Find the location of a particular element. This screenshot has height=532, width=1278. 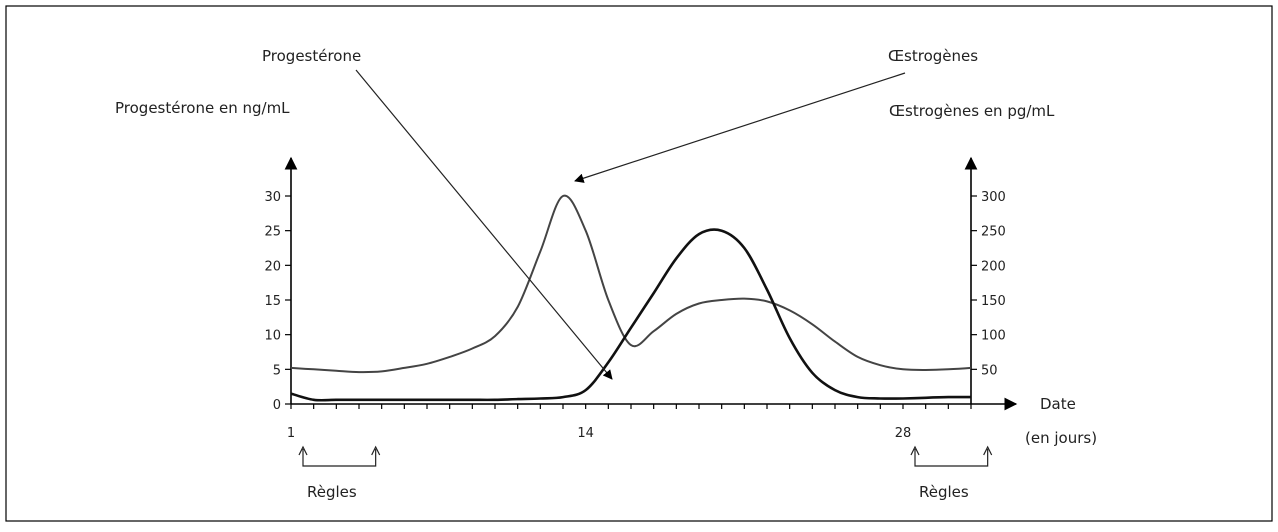

y-left-tick-label: 5 is located at coordinates (277, 370).